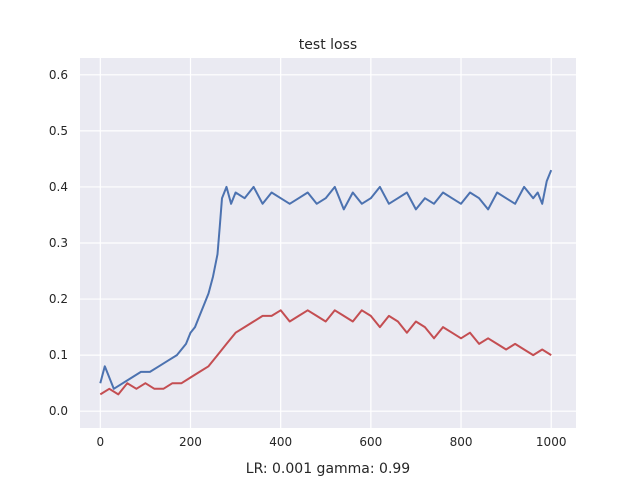  Describe the element at coordinates (461, 442) in the screenshot. I see `x-tick-label: 800` at that location.